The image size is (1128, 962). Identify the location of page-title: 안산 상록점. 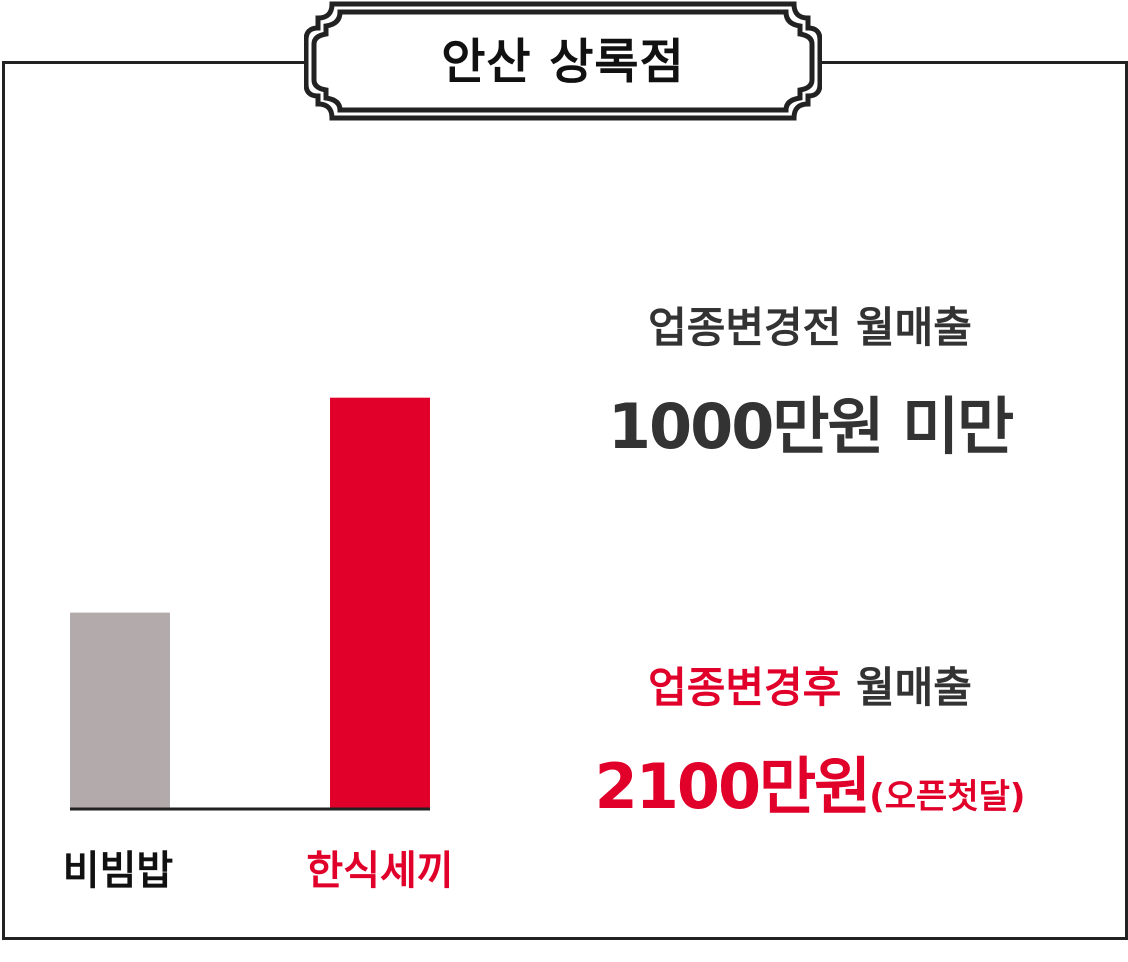
(563, 62).